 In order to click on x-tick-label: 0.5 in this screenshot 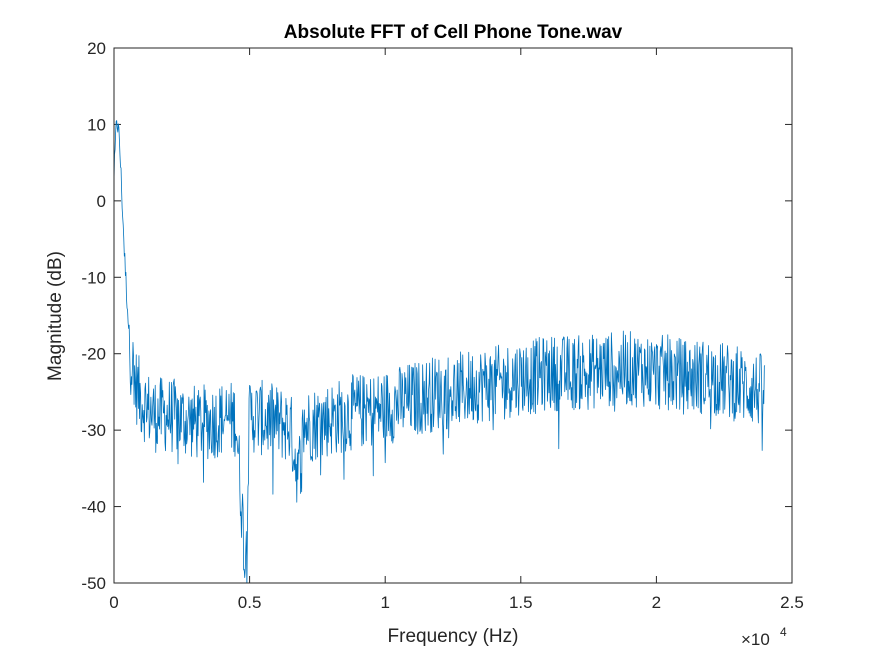, I will do `click(250, 602)`.